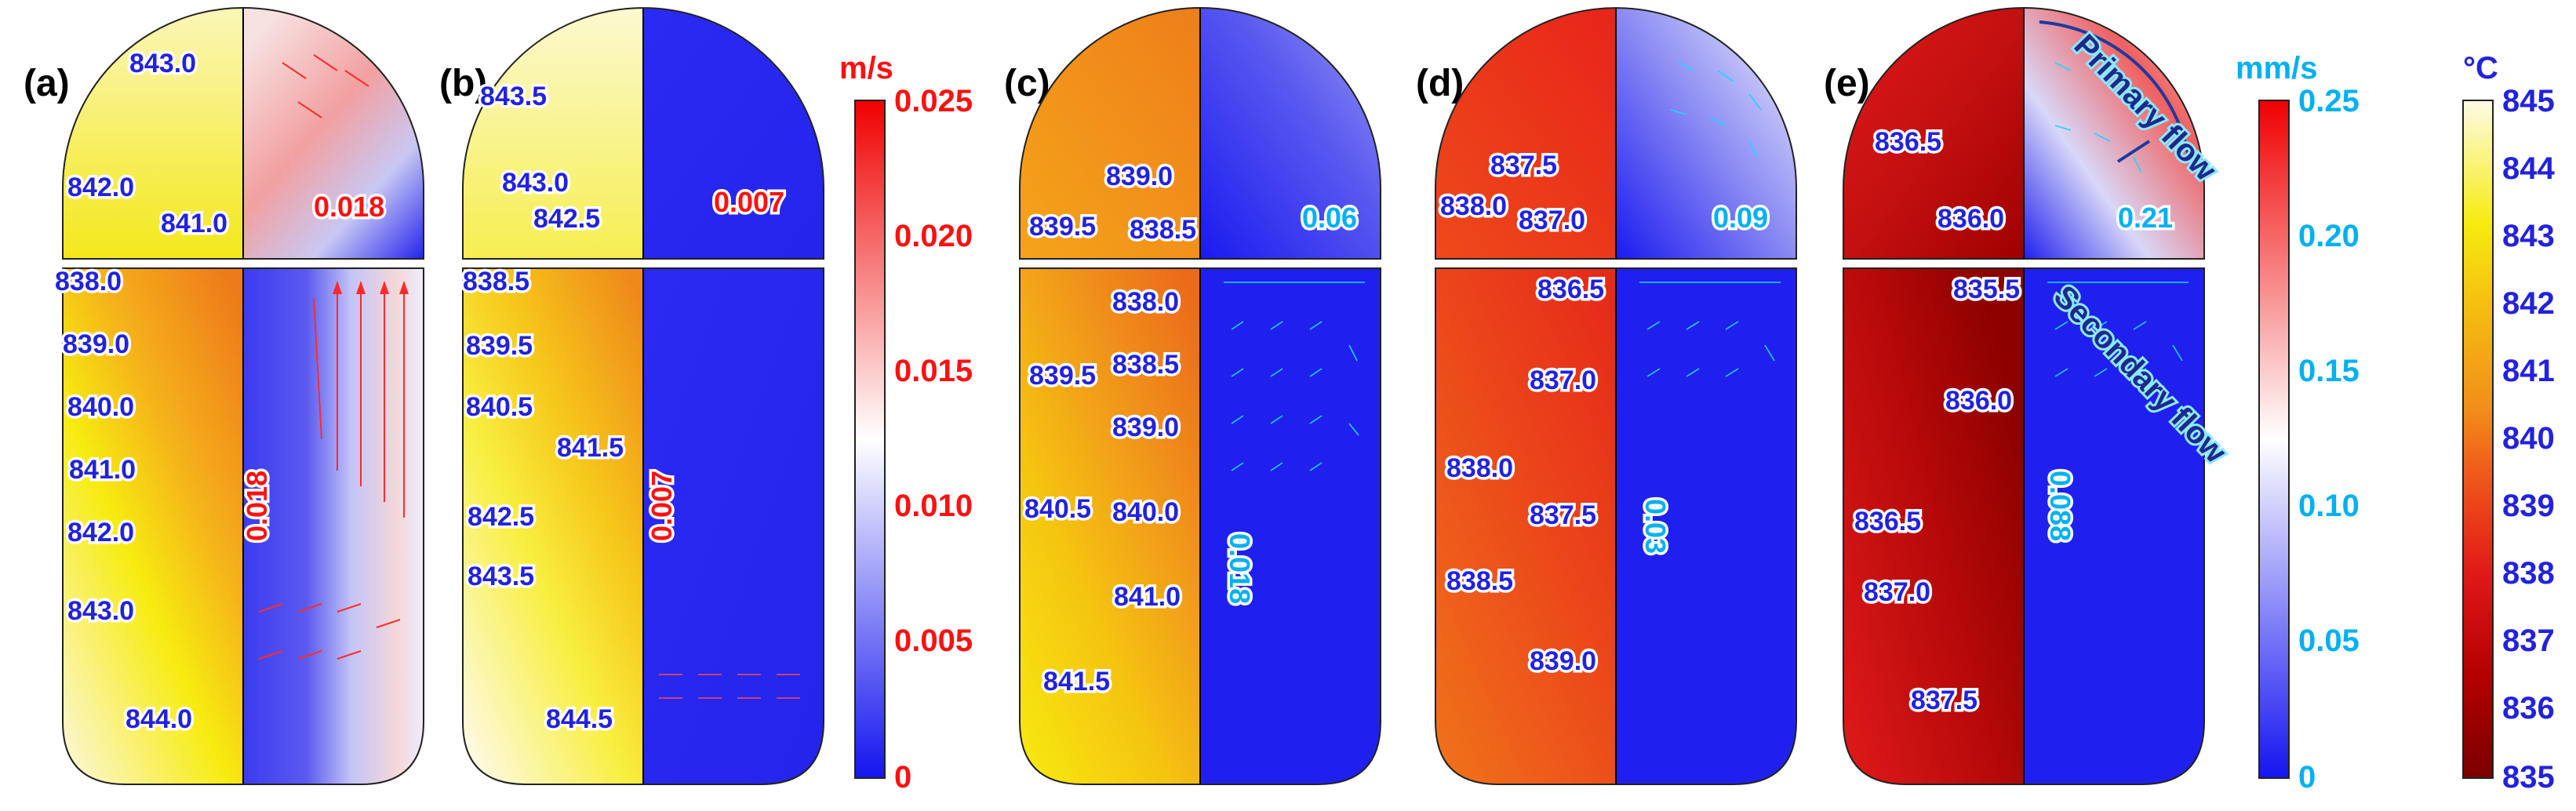  Describe the element at coordinates (1563, 661) in the screenshot. I see `bottom-temp-6: 839.0` at that location.